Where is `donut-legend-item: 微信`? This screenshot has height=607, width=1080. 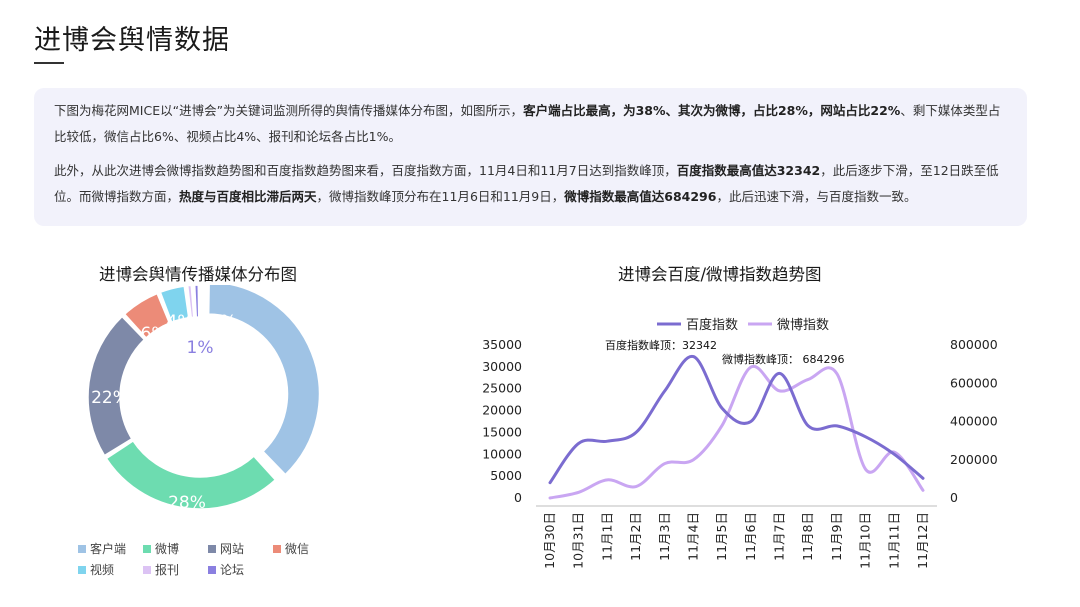 donut-legend-item: 微信 is located at coordinates (291, 548).